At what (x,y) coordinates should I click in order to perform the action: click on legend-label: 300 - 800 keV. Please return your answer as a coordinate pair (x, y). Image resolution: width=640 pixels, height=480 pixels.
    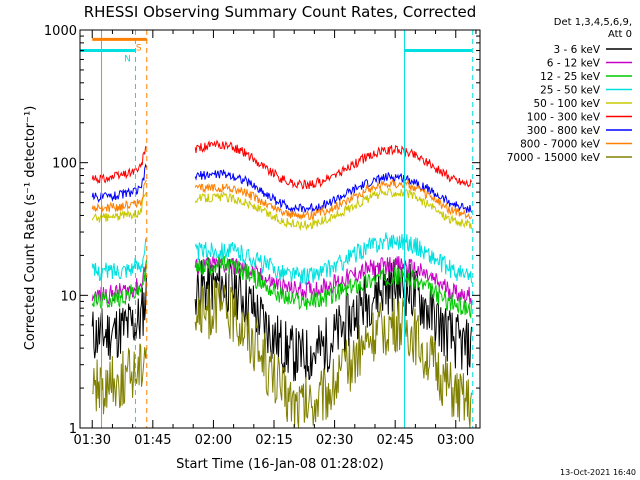
    Looking at the image, I should click on (564, 131).